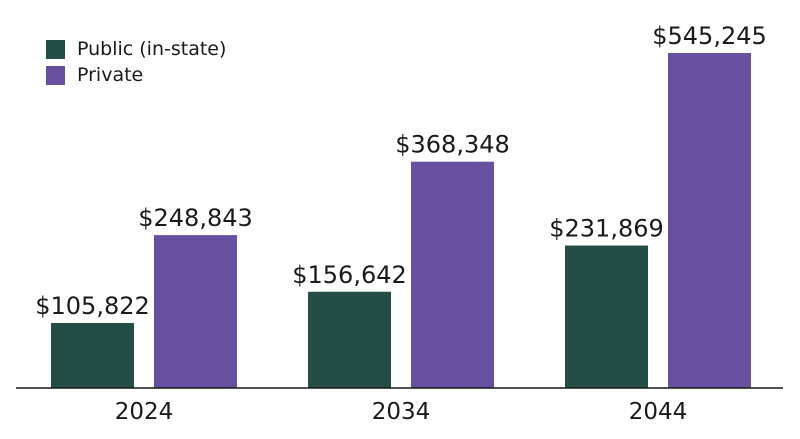  What do you see at coordinates (452, 274) in the screenshot?
I see `bar-private-2034` at bounding box center [452, 274].